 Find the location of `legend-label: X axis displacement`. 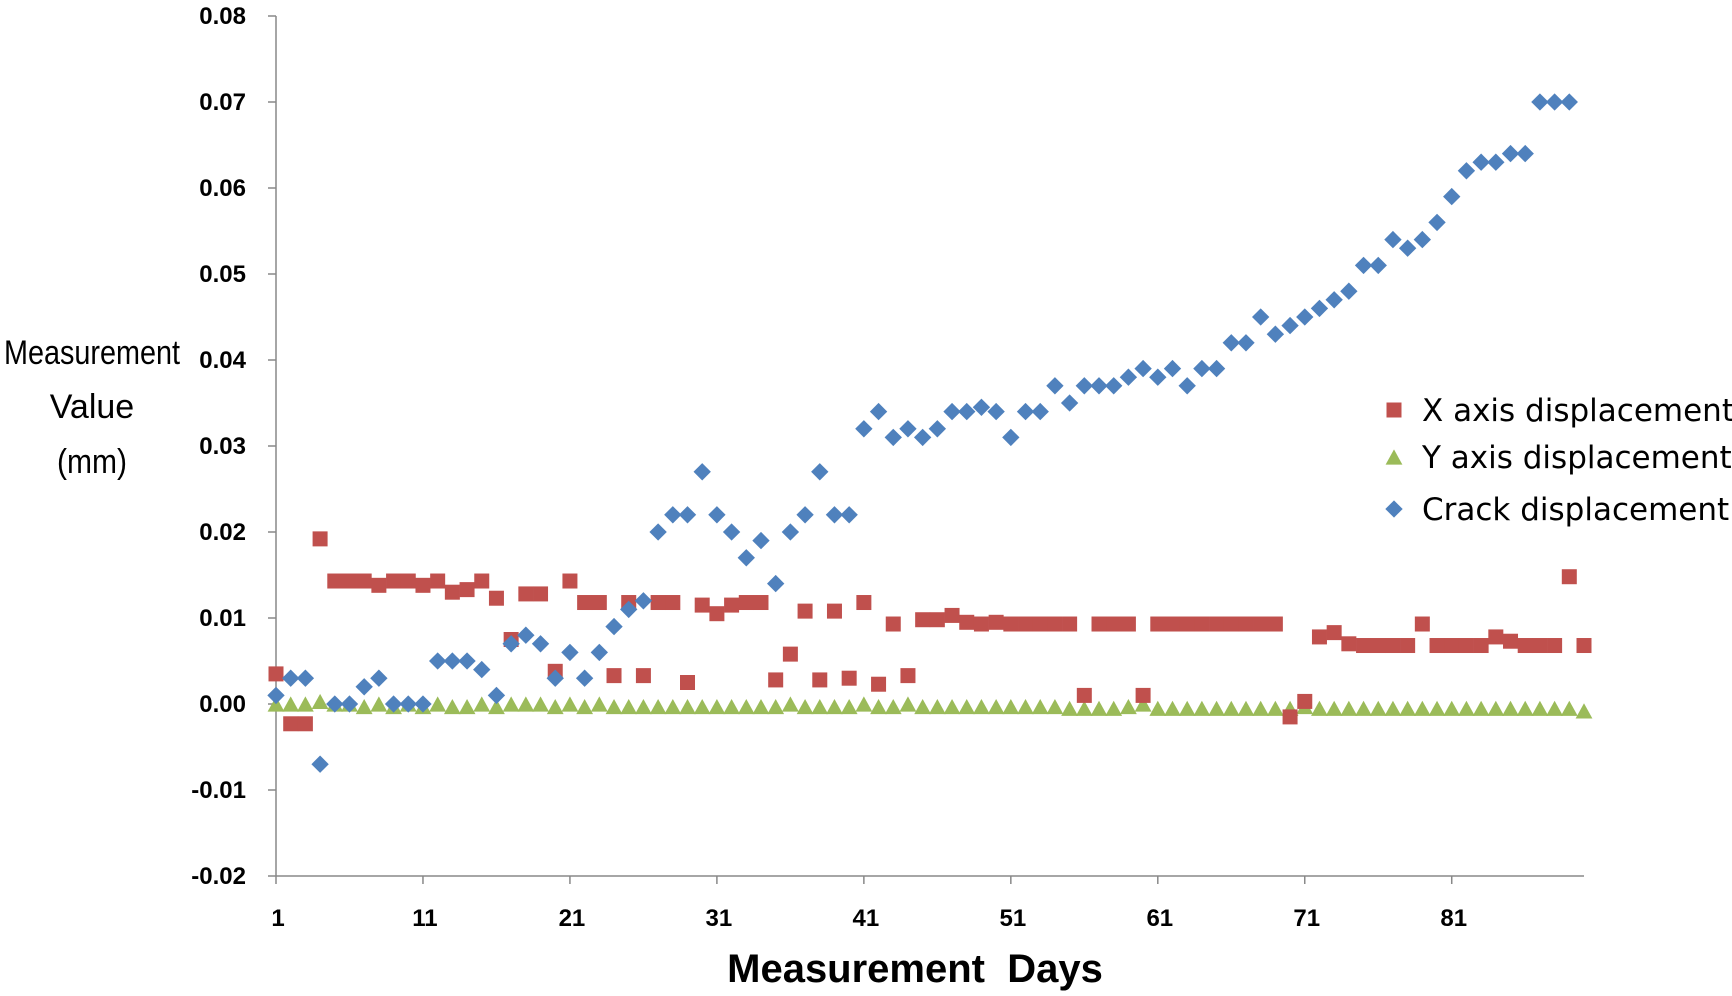

legend-label: X axis displacement is located at coordinates (1577, 411).